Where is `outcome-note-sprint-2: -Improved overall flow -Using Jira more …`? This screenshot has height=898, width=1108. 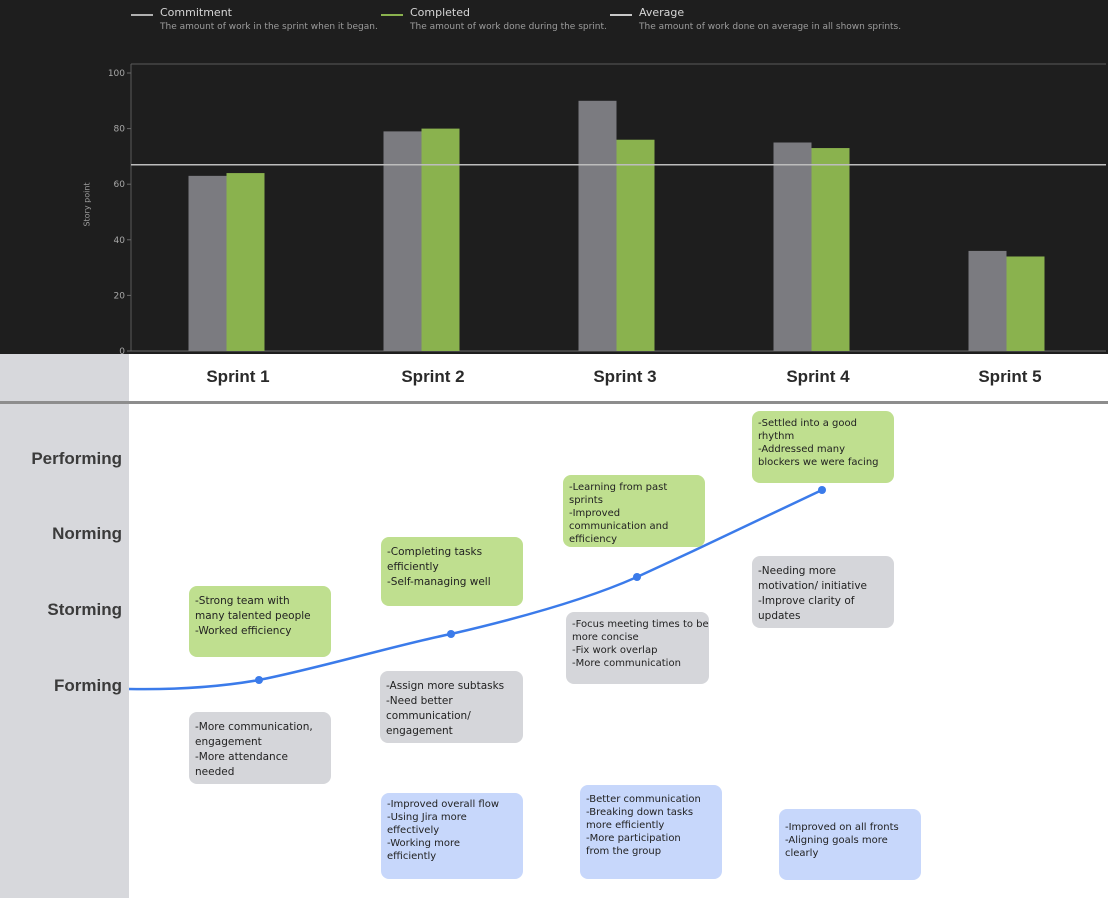 outcome-note-sprint-2: -Improved overall flow -Using Jira more … is located at coordinates (452, 836).